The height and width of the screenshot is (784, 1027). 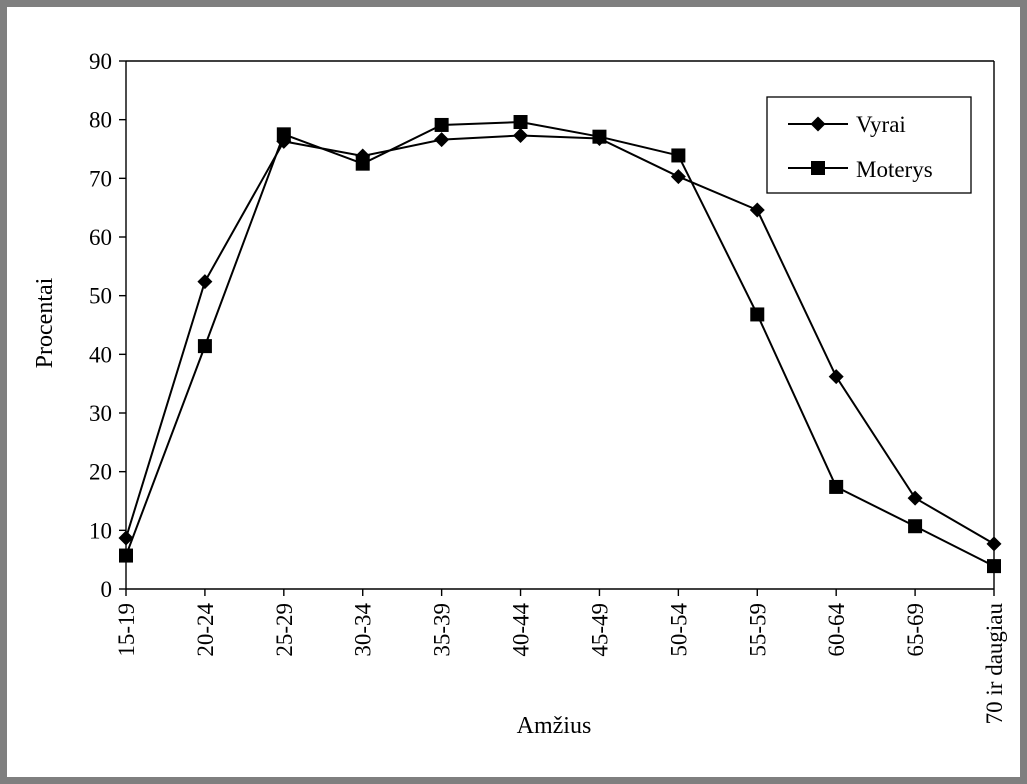 I want to click on y-tick-label: 70, so click(x=100, y=178).